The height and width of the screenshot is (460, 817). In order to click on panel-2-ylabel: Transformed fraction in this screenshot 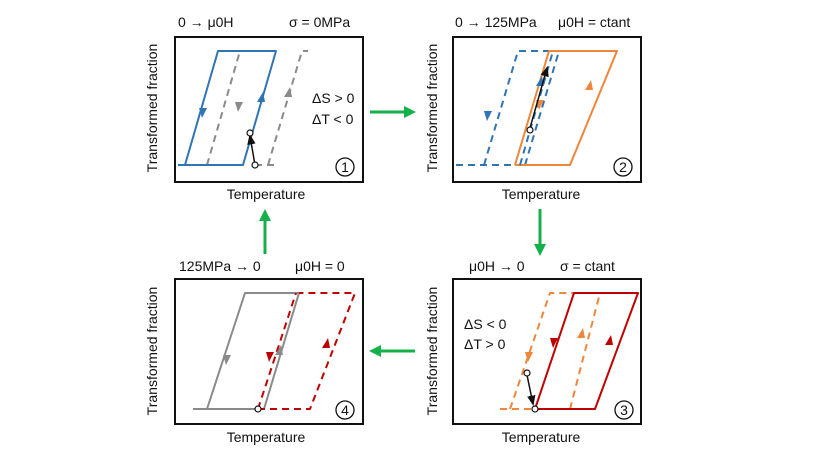, I will do `click(432, 108)`.